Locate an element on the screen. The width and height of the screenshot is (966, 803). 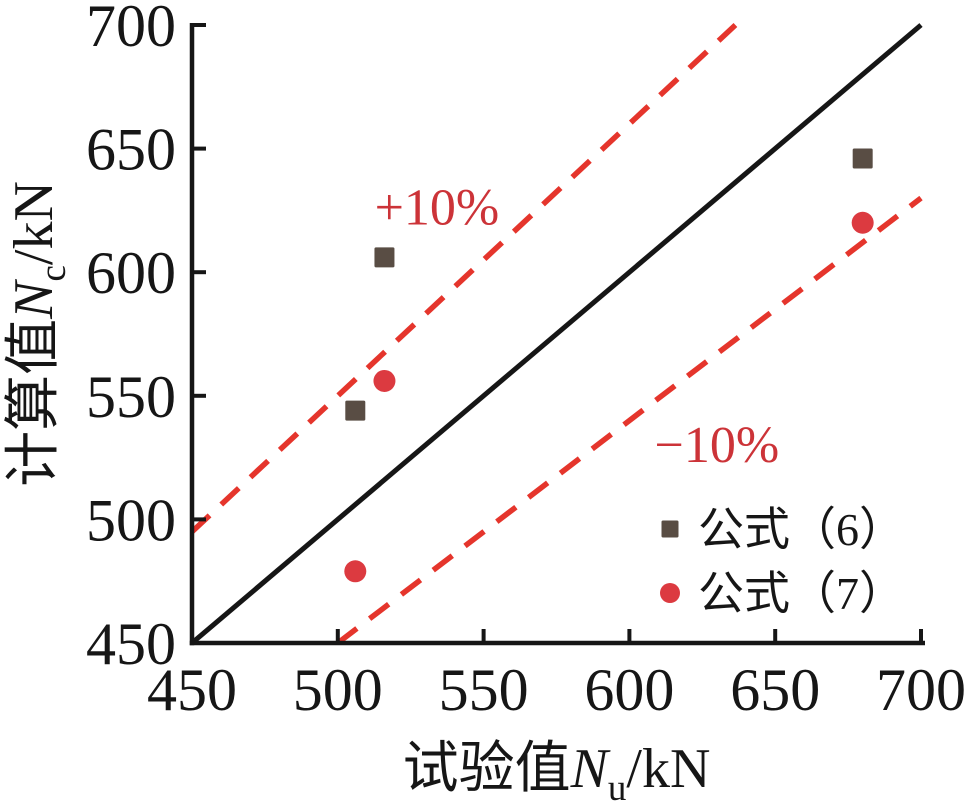
y-tick-label: 700 is located at coordinates (131, 29).